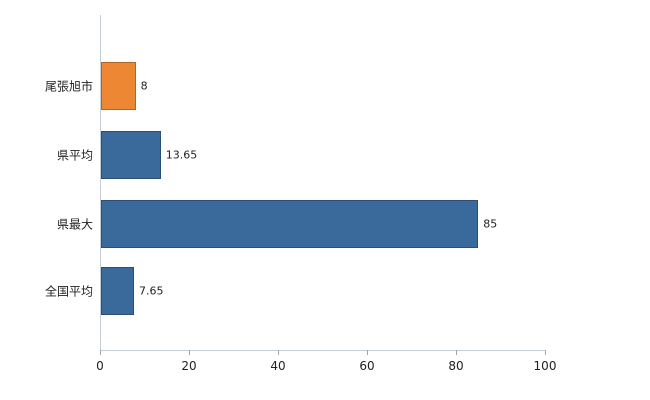 Image resolution: width=650 pixels, height=400 pixels. I want to click on bar-value-label: 8, so click(144, 86).